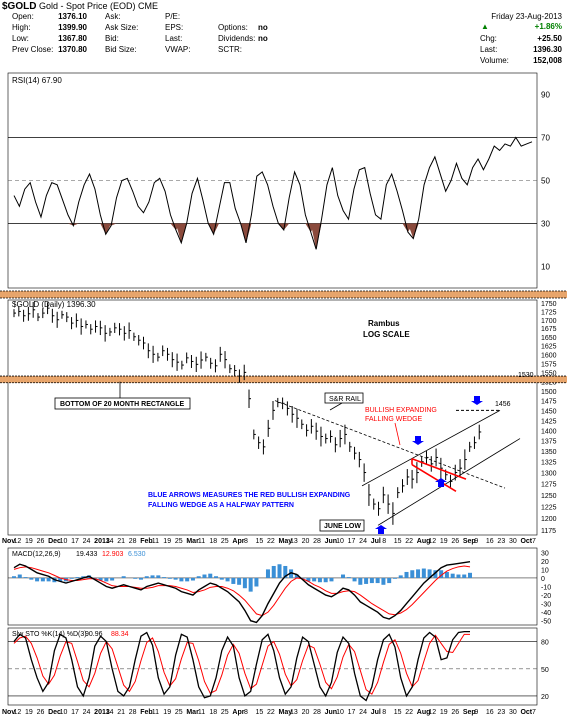 Image resolution: width=567 pixels, height=720 pixels. What do you see at coordinates (548, 26) in the screenshot?
I see `change-percent: +1.86%` at bounding box center [548, 26].